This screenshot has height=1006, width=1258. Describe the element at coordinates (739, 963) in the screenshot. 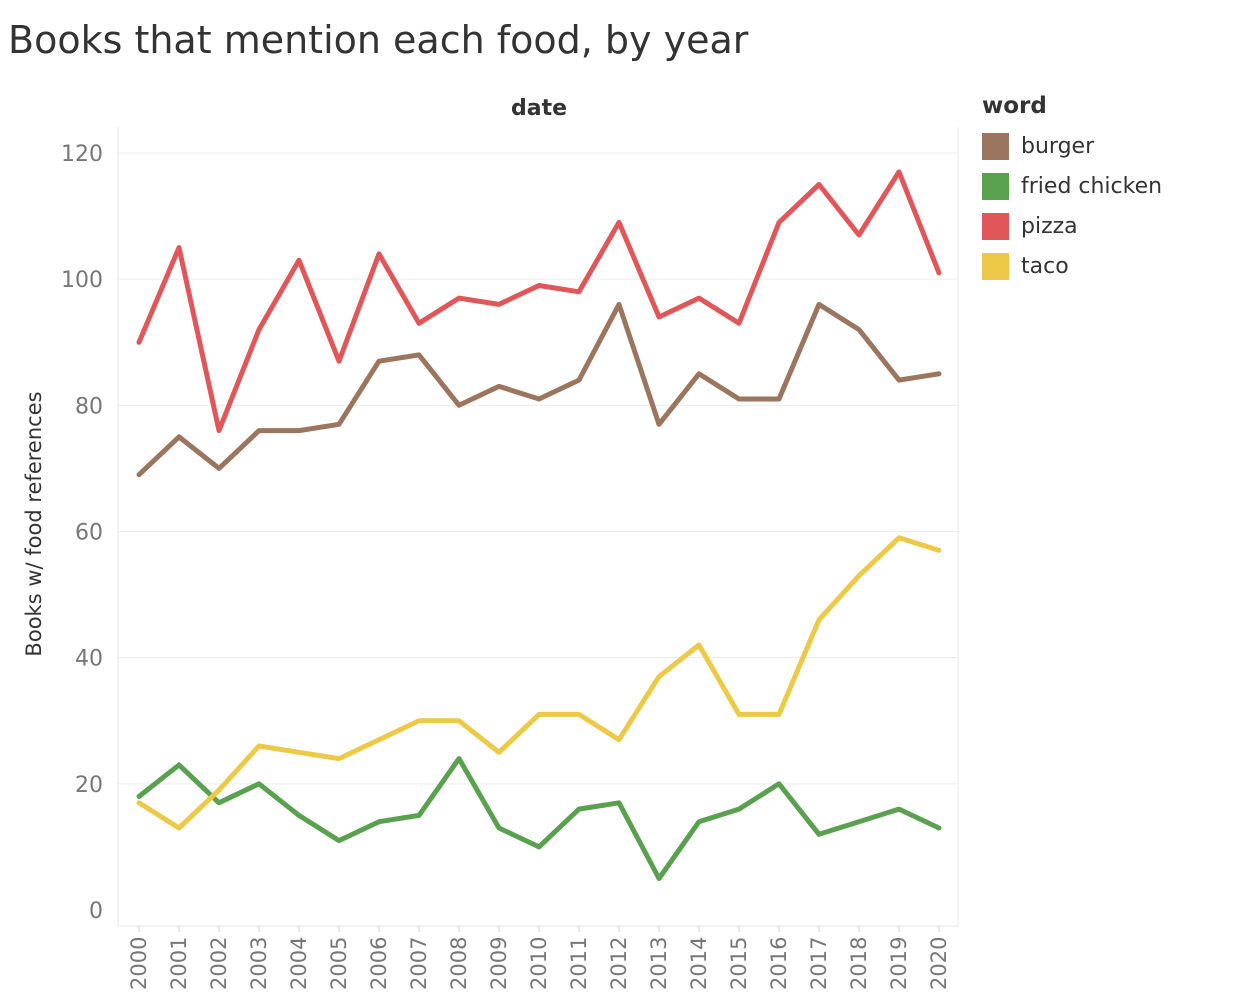

I see `x-tick-label: 2015` at that location.